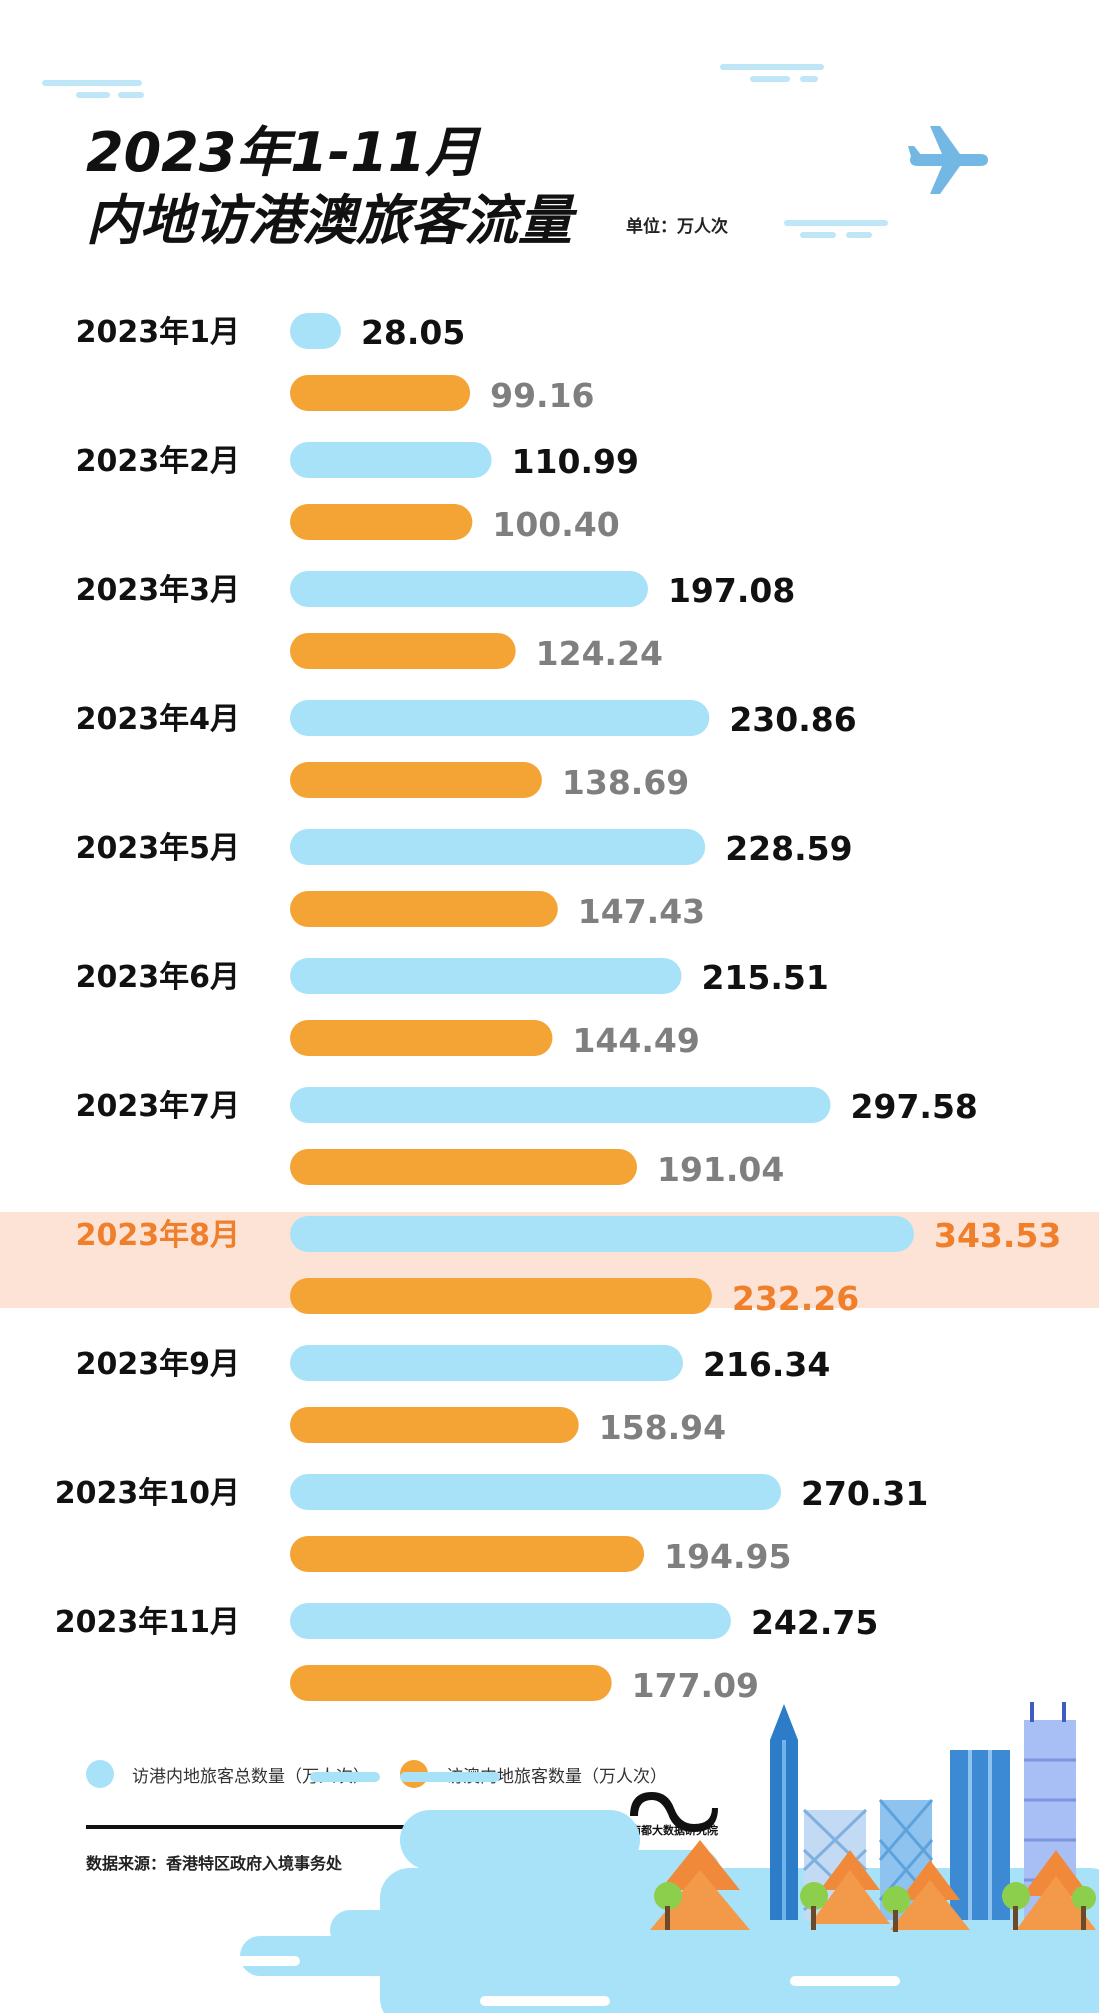  What do you see at coordinates (664, 1857) in the screenshot?
I see `city-skyline-illustration` at bounding box center [664, 1857].